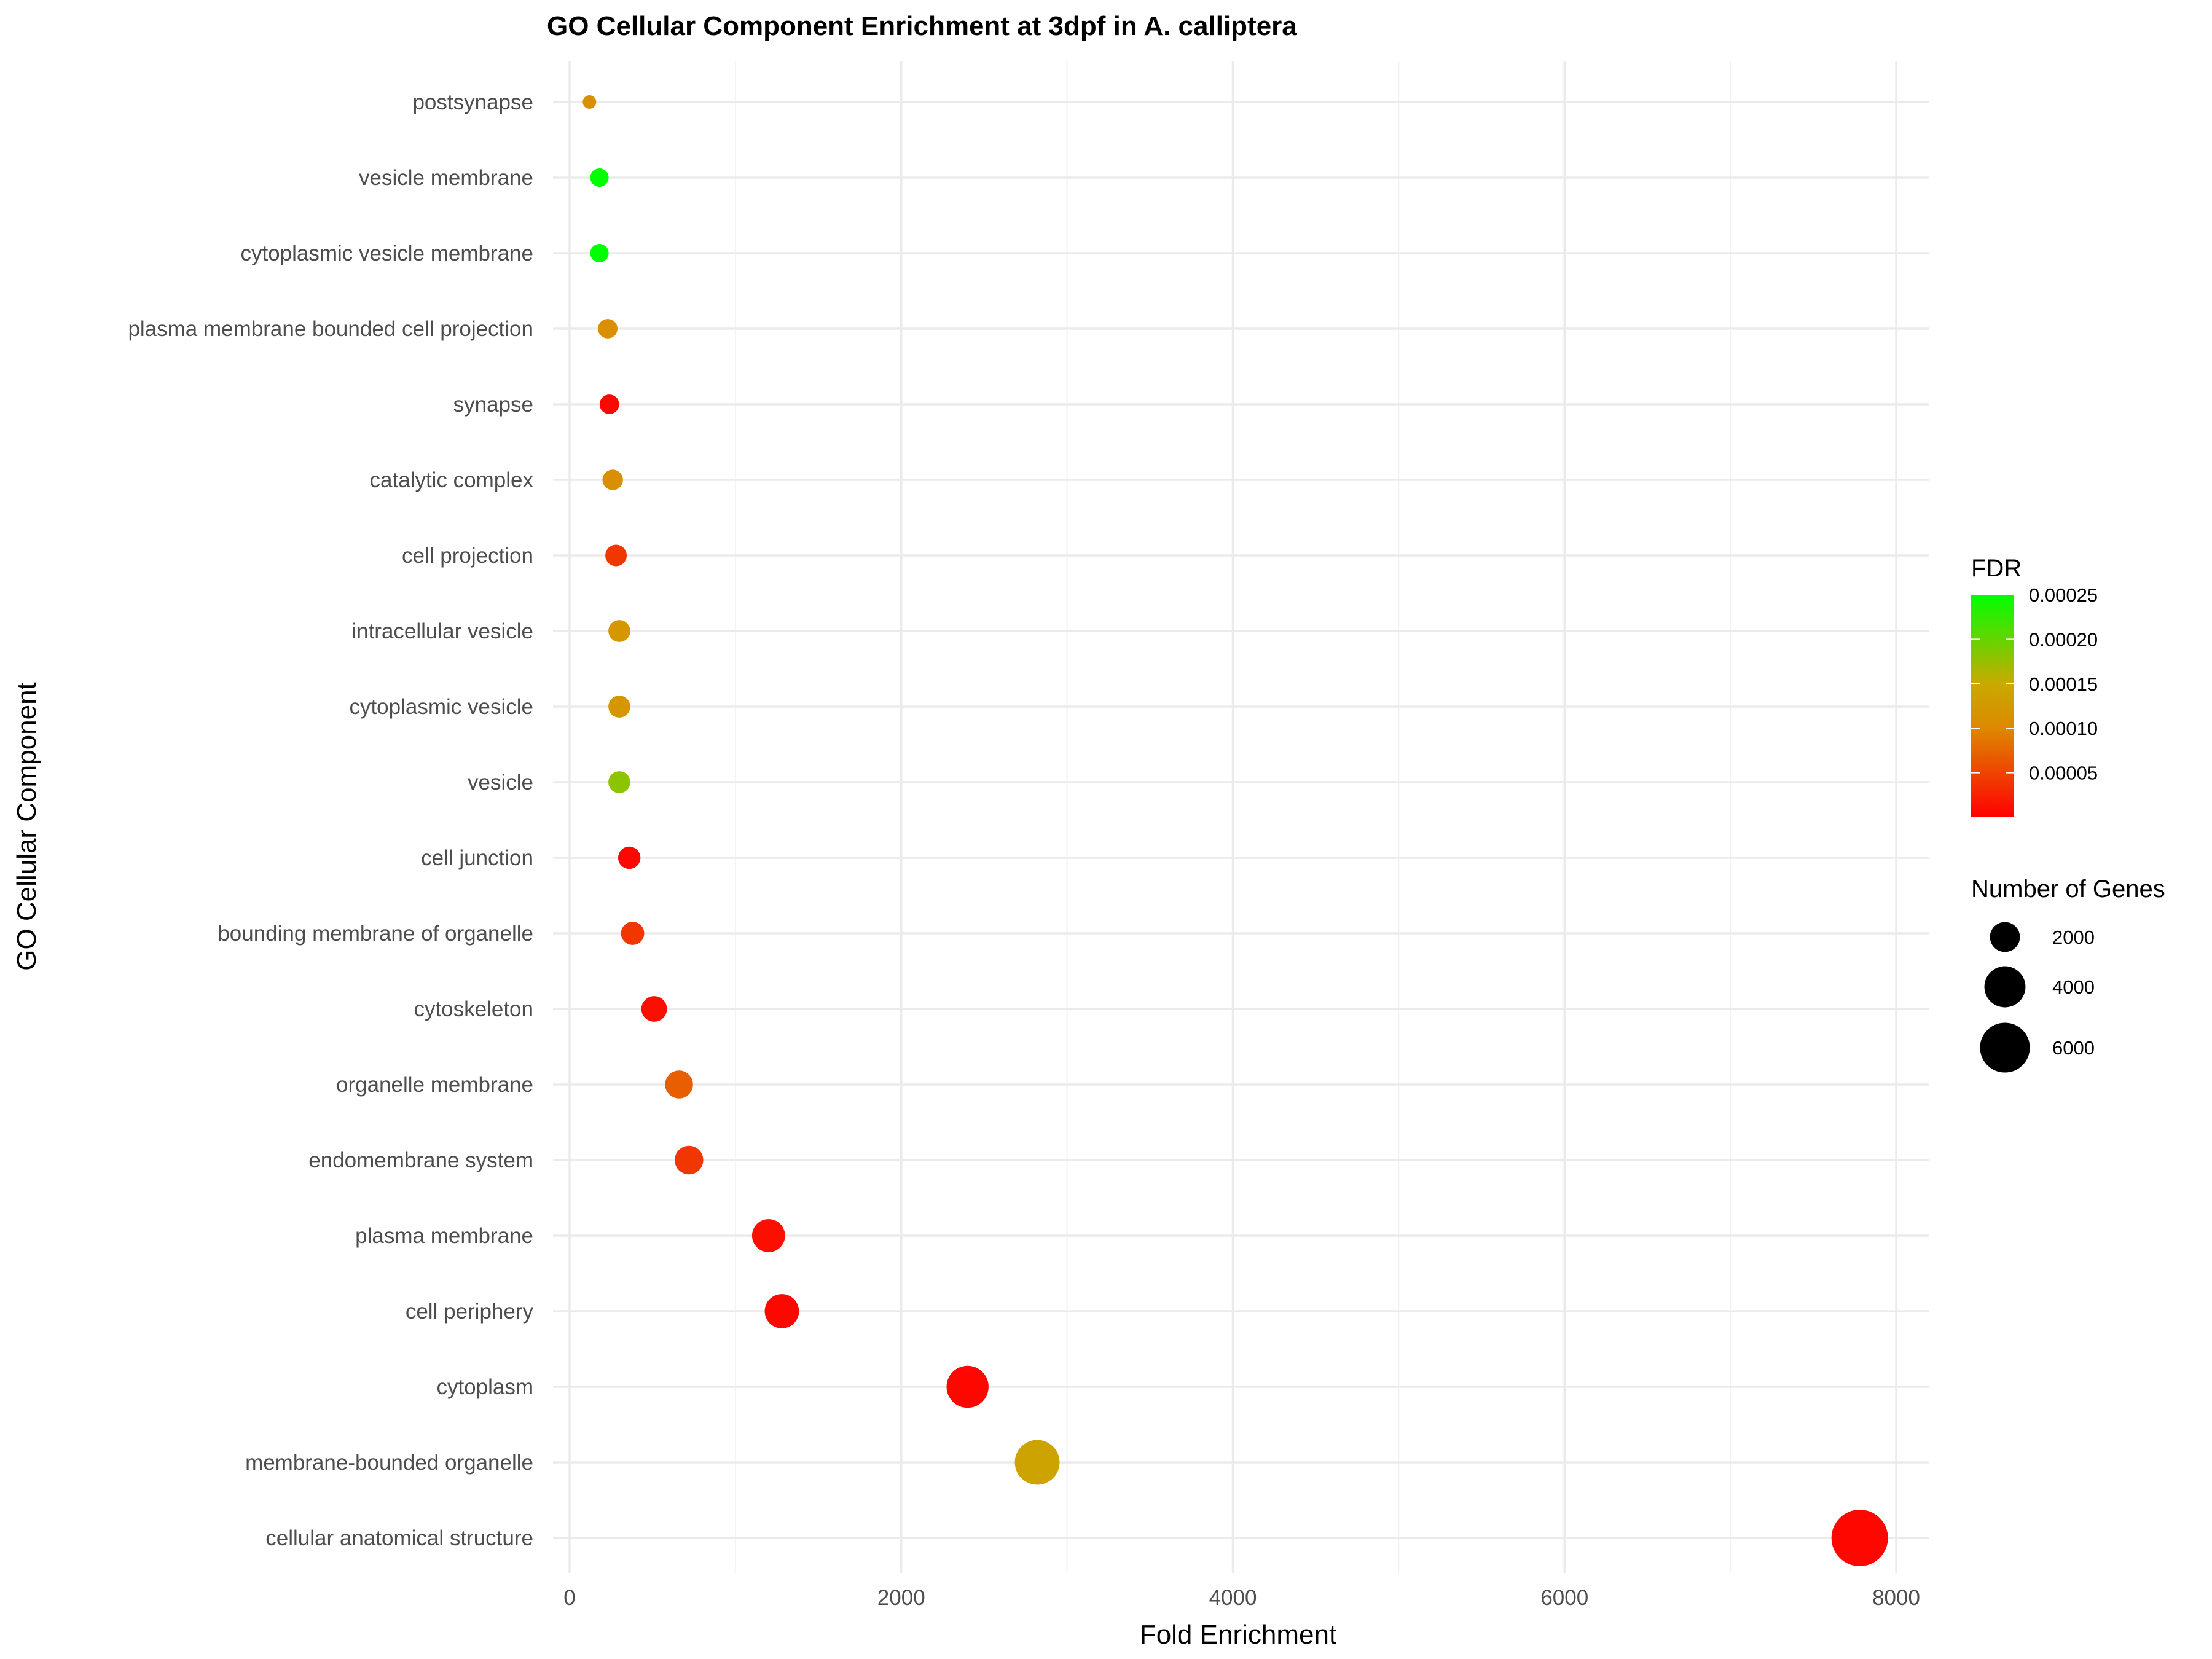 This screenshot has height=1659, width=2212. I want to click on y-tick-label: cytoplasm, so click(484, 1387).